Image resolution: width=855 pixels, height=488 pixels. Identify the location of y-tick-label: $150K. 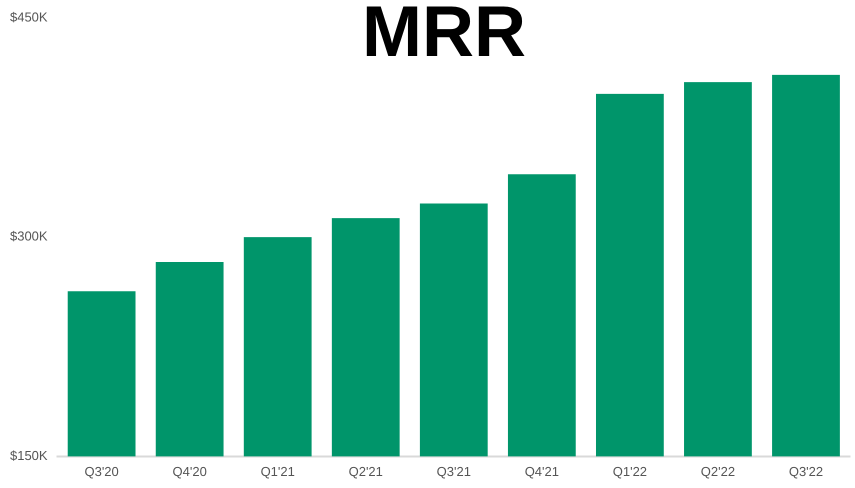
(29, 455).